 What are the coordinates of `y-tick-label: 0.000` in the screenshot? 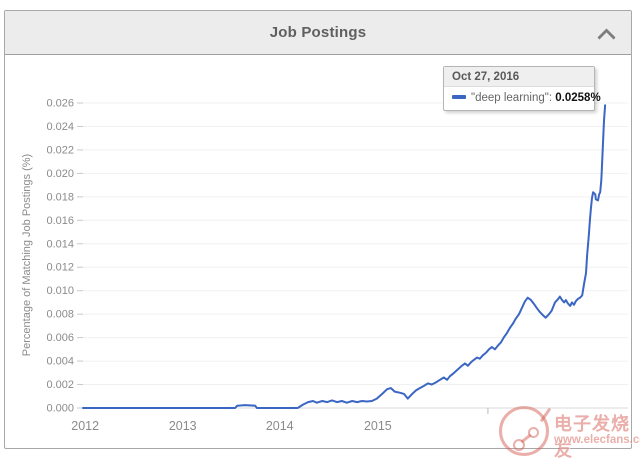 It's located at (60, 409).